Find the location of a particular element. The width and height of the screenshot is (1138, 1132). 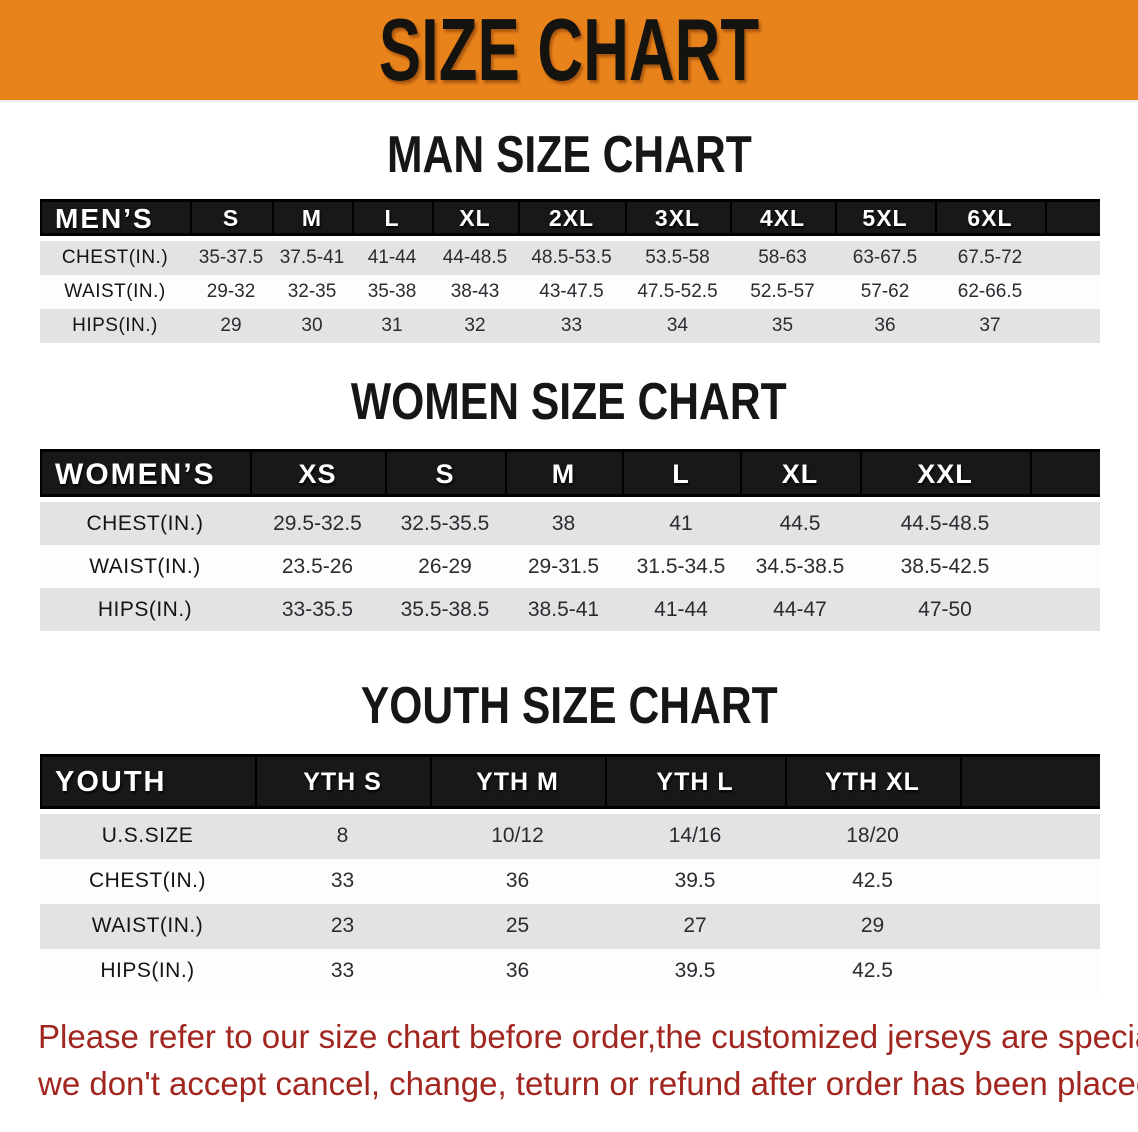

womens-cell-r2-c4: 44-47 is located at coordinates (800, 610).